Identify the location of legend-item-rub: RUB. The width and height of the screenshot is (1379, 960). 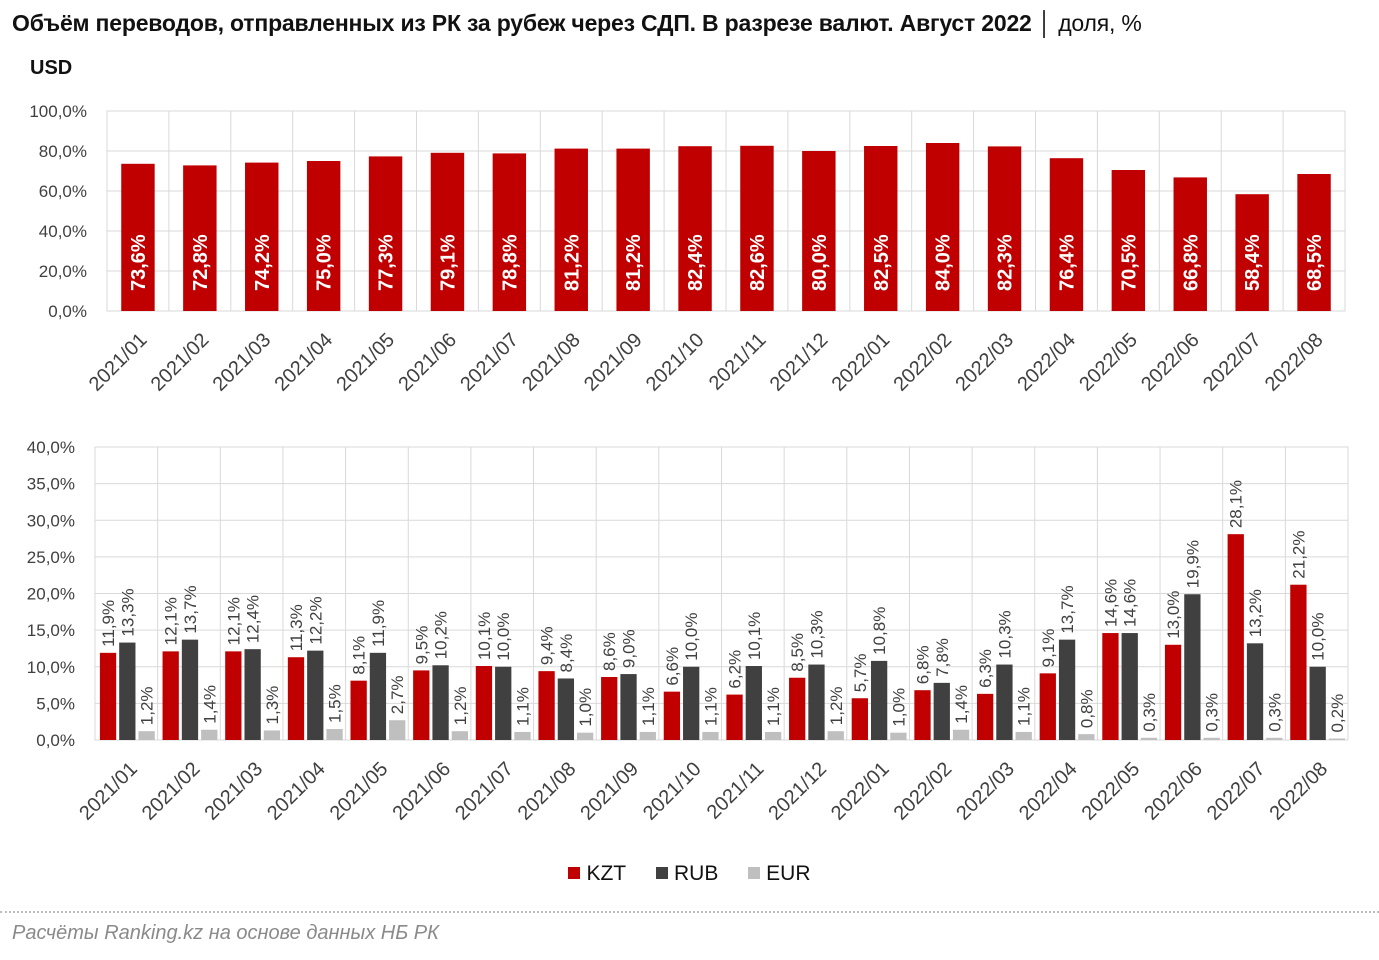
(686, 874).